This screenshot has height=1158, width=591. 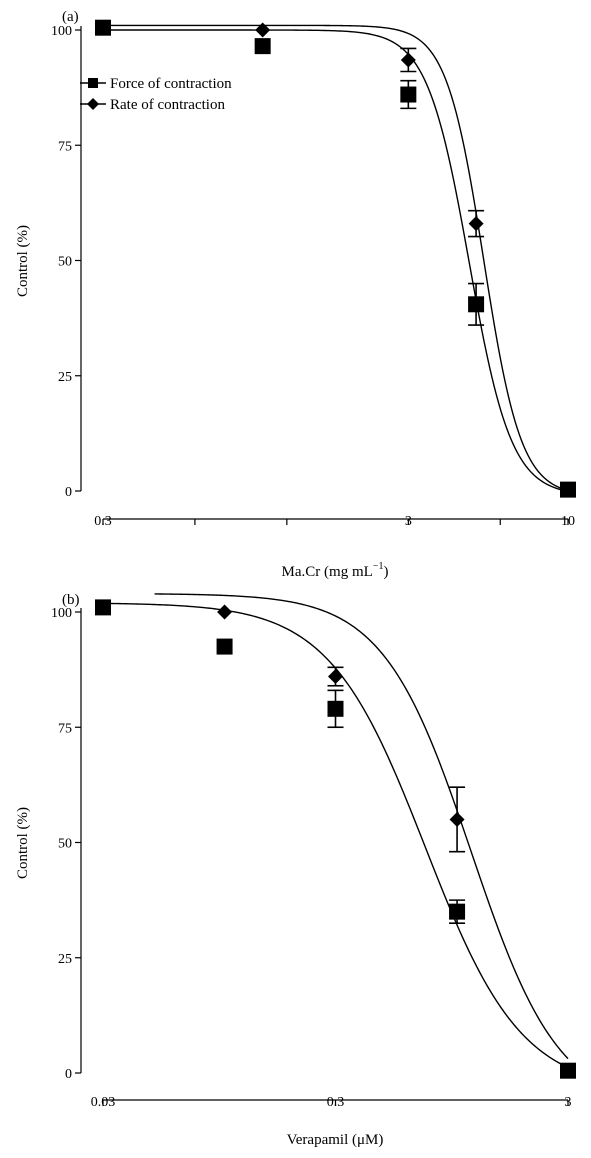 I want to click on legend-marker-rate, so click(x=93, y=104).